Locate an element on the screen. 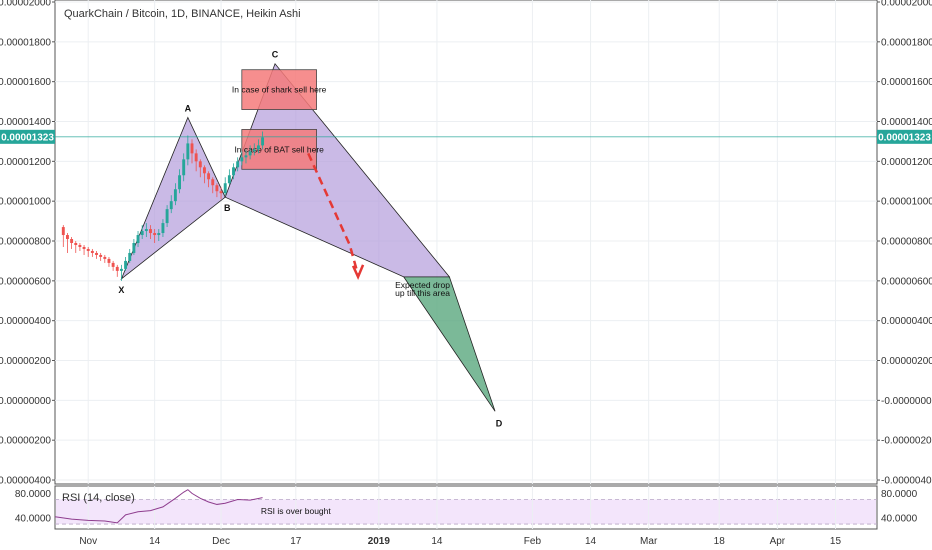  point-label-a: A is located at coordinates (188, 109).